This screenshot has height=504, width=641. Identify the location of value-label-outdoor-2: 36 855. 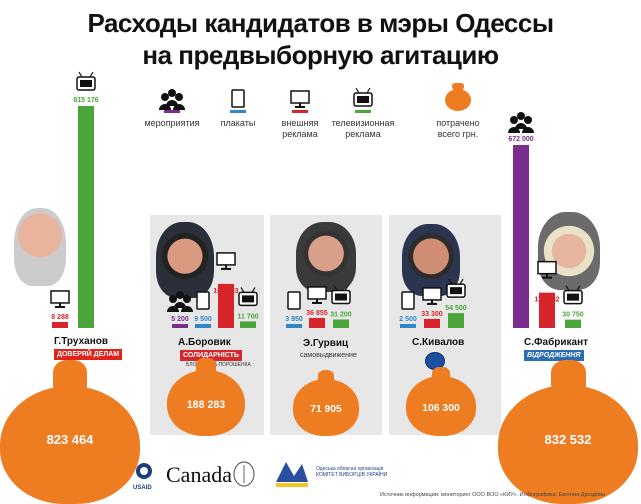
(317, 313).